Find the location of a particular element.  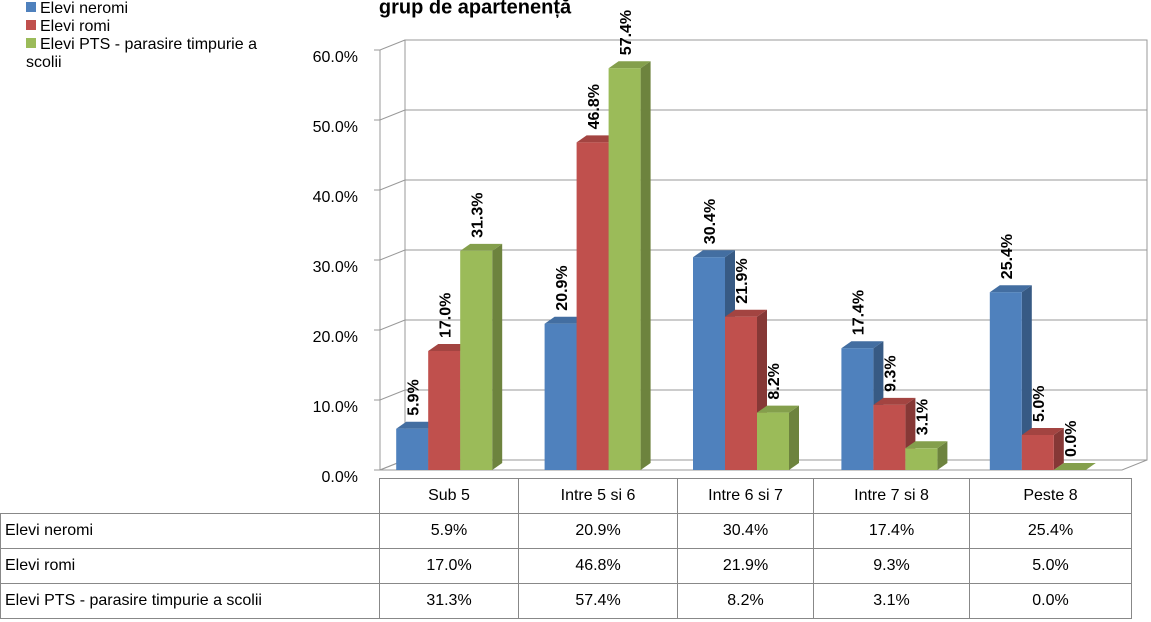

y-tick-label: 30.0% is located at coordinates (335, 267).